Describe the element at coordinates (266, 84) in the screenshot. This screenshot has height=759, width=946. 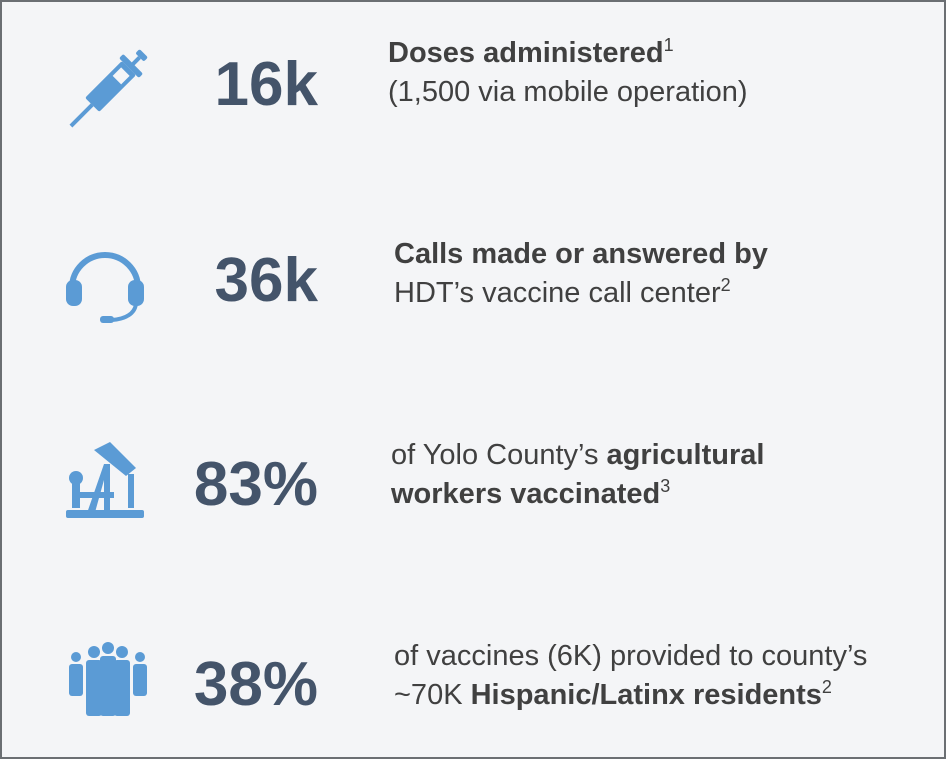
I see `stat: 16k` at that location.